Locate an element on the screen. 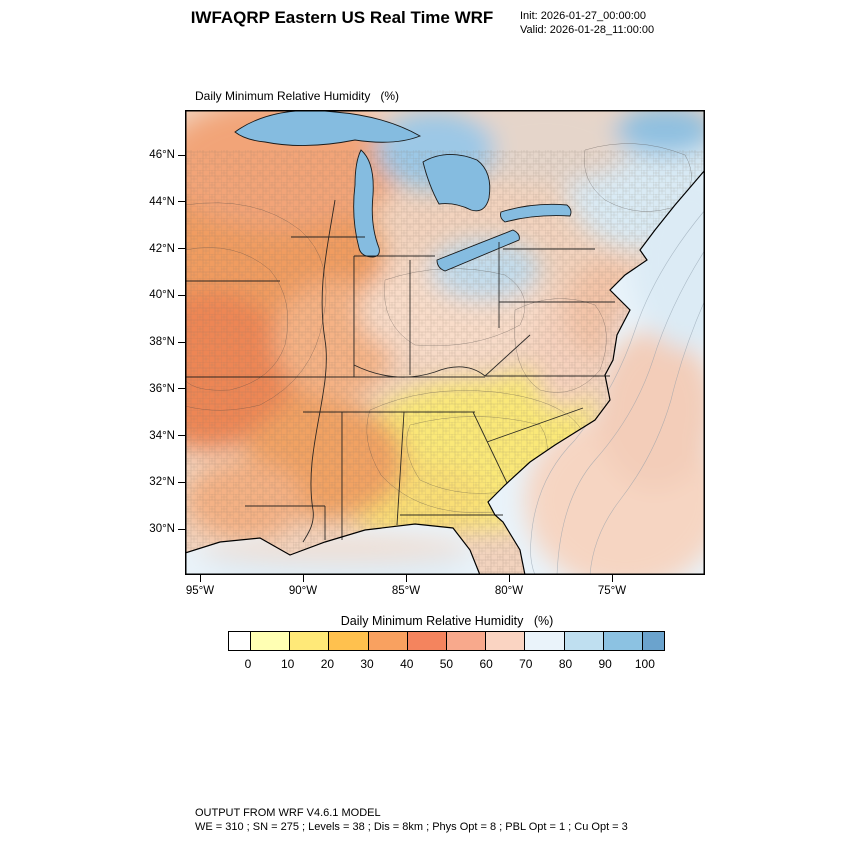 This screenshot has width=850, height=850. lake-erie is located at coordinates (478, 250).